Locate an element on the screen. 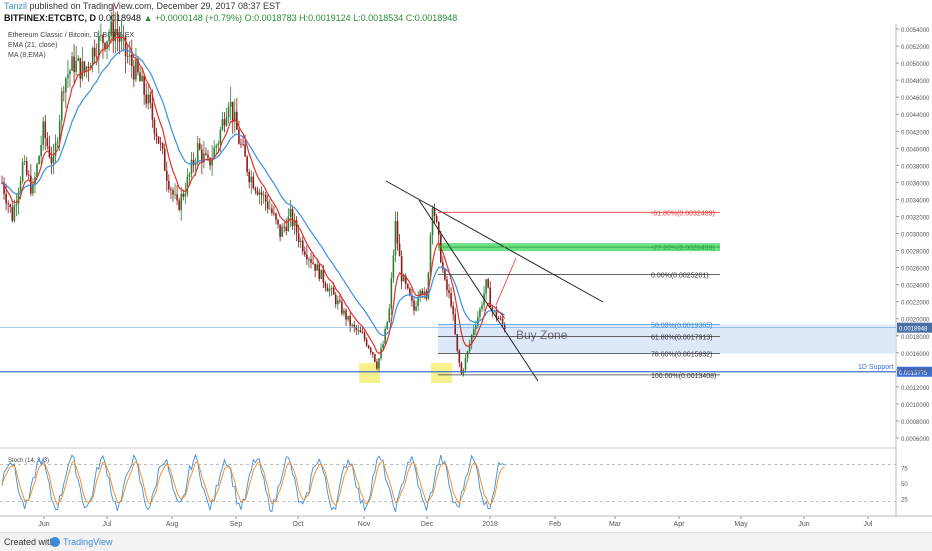  buy-zone-label: Buy Zone is located at coordinates (542, 335).